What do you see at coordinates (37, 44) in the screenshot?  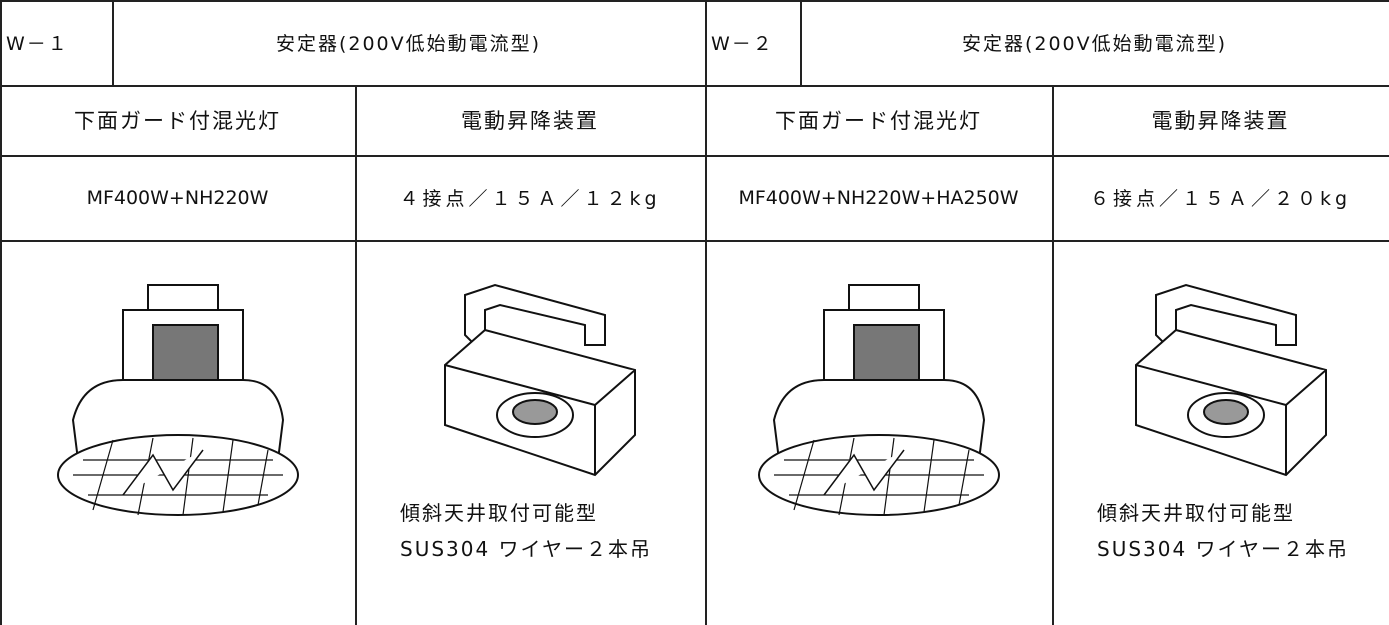 I see `panel-code: W－１` at bounding box center [37, 44].